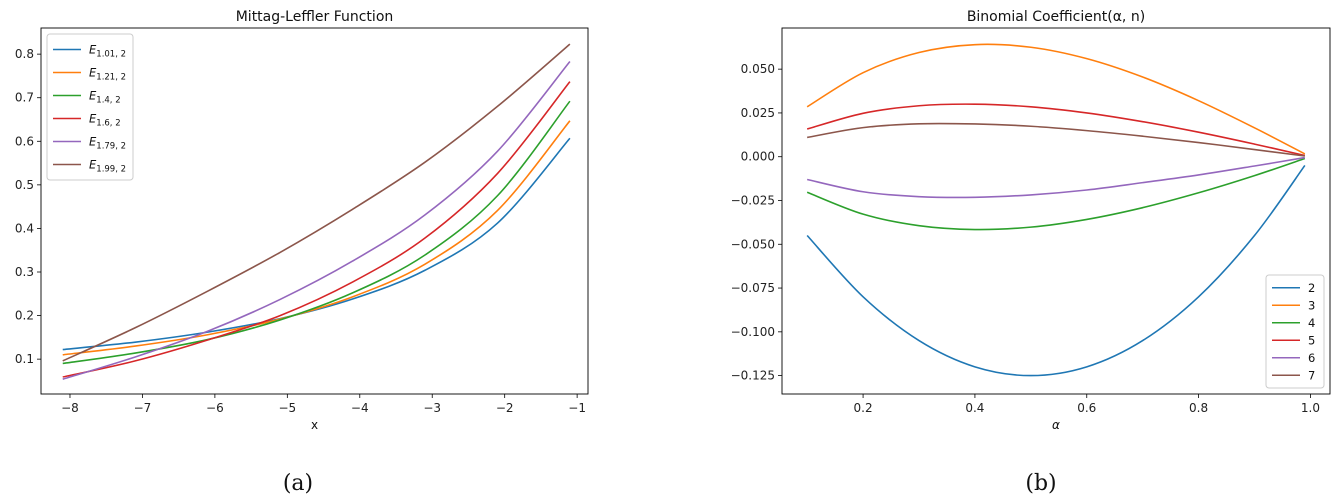  Describe the element at coordinates (758, 69) in the screenshot. I see `y-tick-label: 0.050` at that location.